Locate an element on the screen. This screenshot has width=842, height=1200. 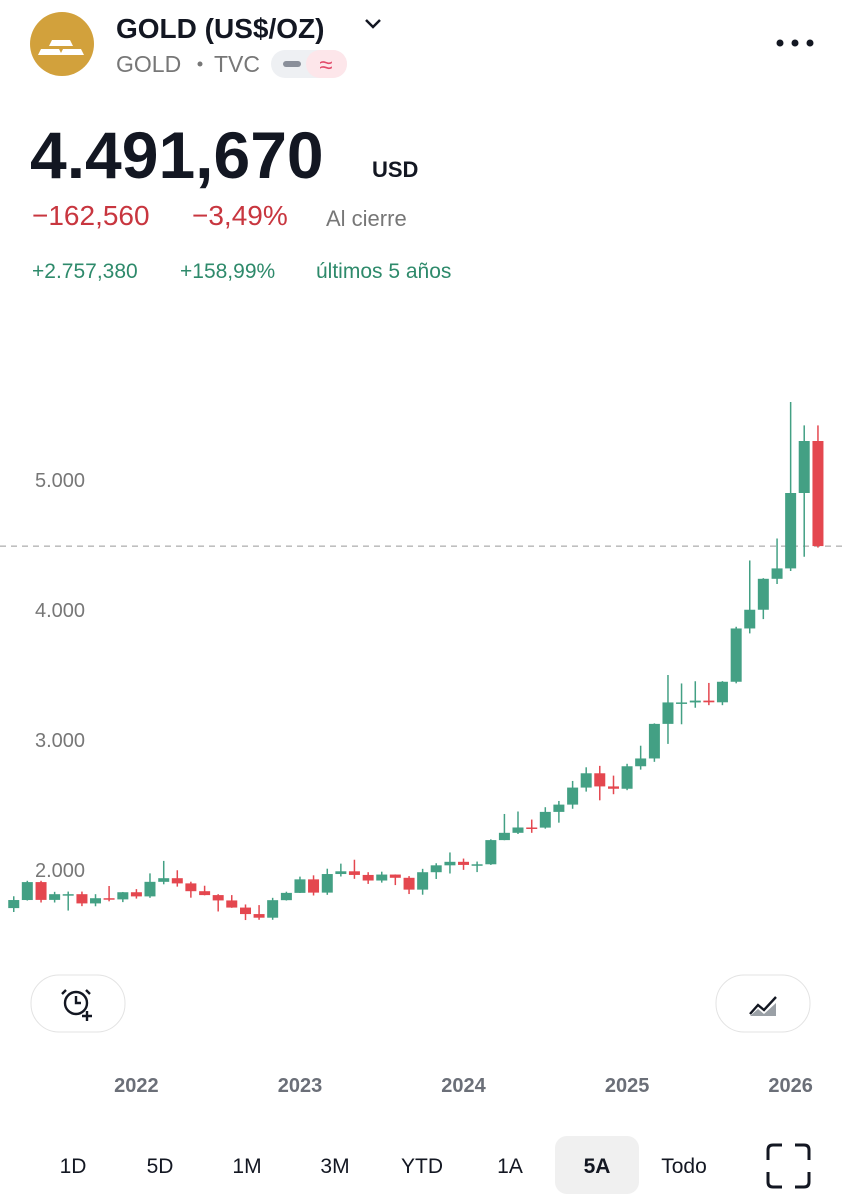
range-bar: 1D 5D 1M 3M YTD 1A 5A Todo is located at coordinates (383, 1165).